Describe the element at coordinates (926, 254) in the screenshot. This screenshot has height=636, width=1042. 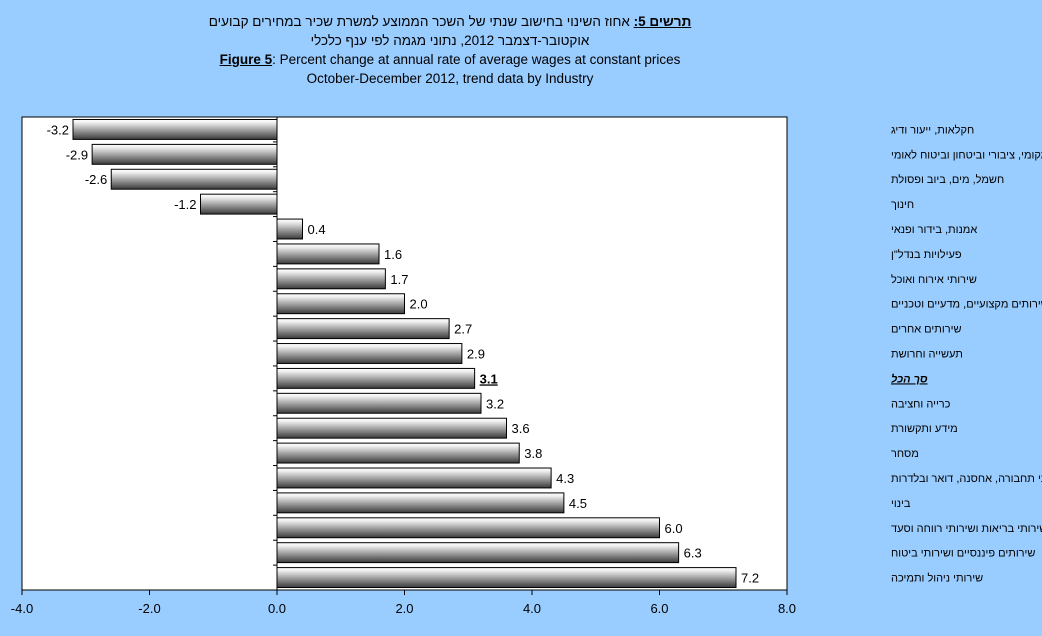
I see `category-label: פעילויות בנדל"ן` at that location.